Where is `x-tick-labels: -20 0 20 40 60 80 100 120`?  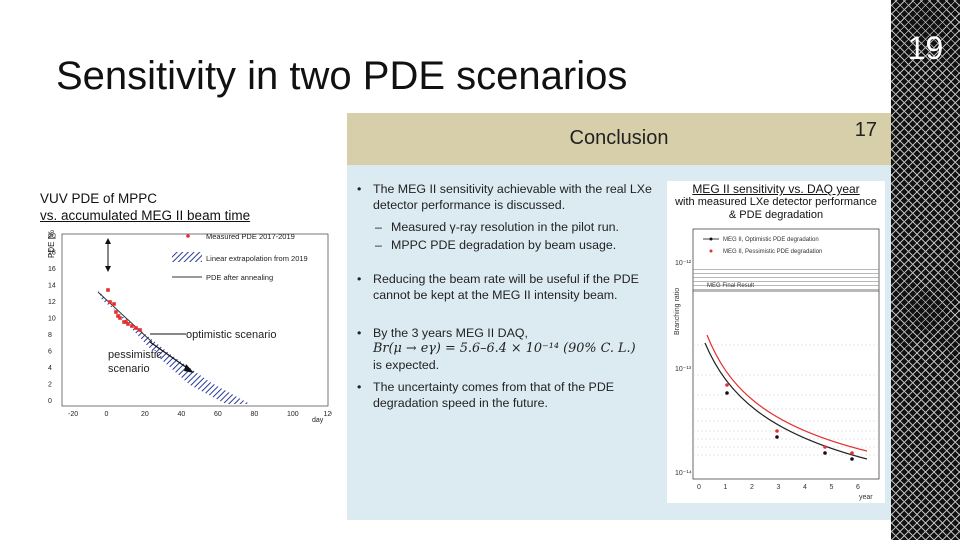 x-tick-labels: -20 0 20 40 60 80 100 120 is located at coordinates (200, 414).